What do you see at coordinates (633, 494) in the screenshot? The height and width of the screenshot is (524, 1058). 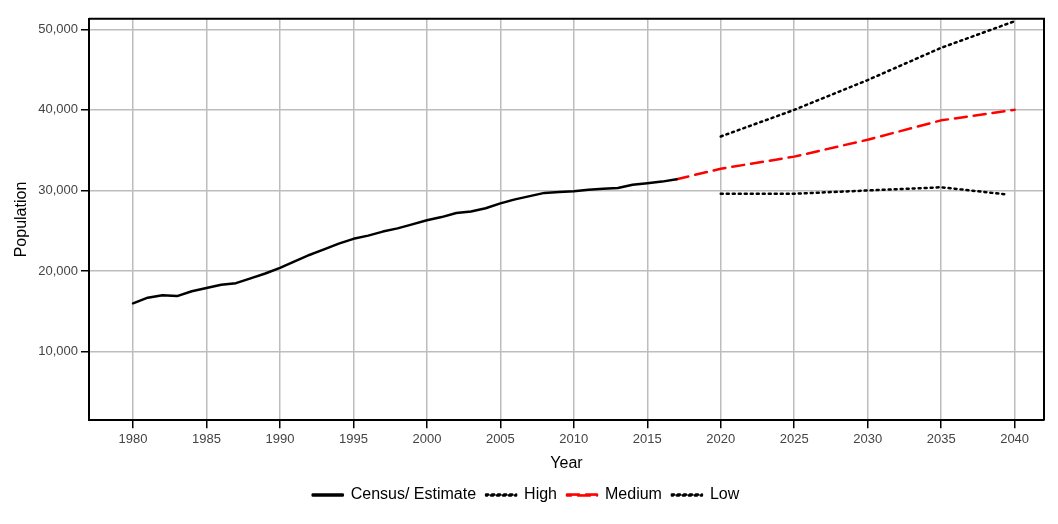 I see `legend-label: Medium` at bounding box center [633, 494].